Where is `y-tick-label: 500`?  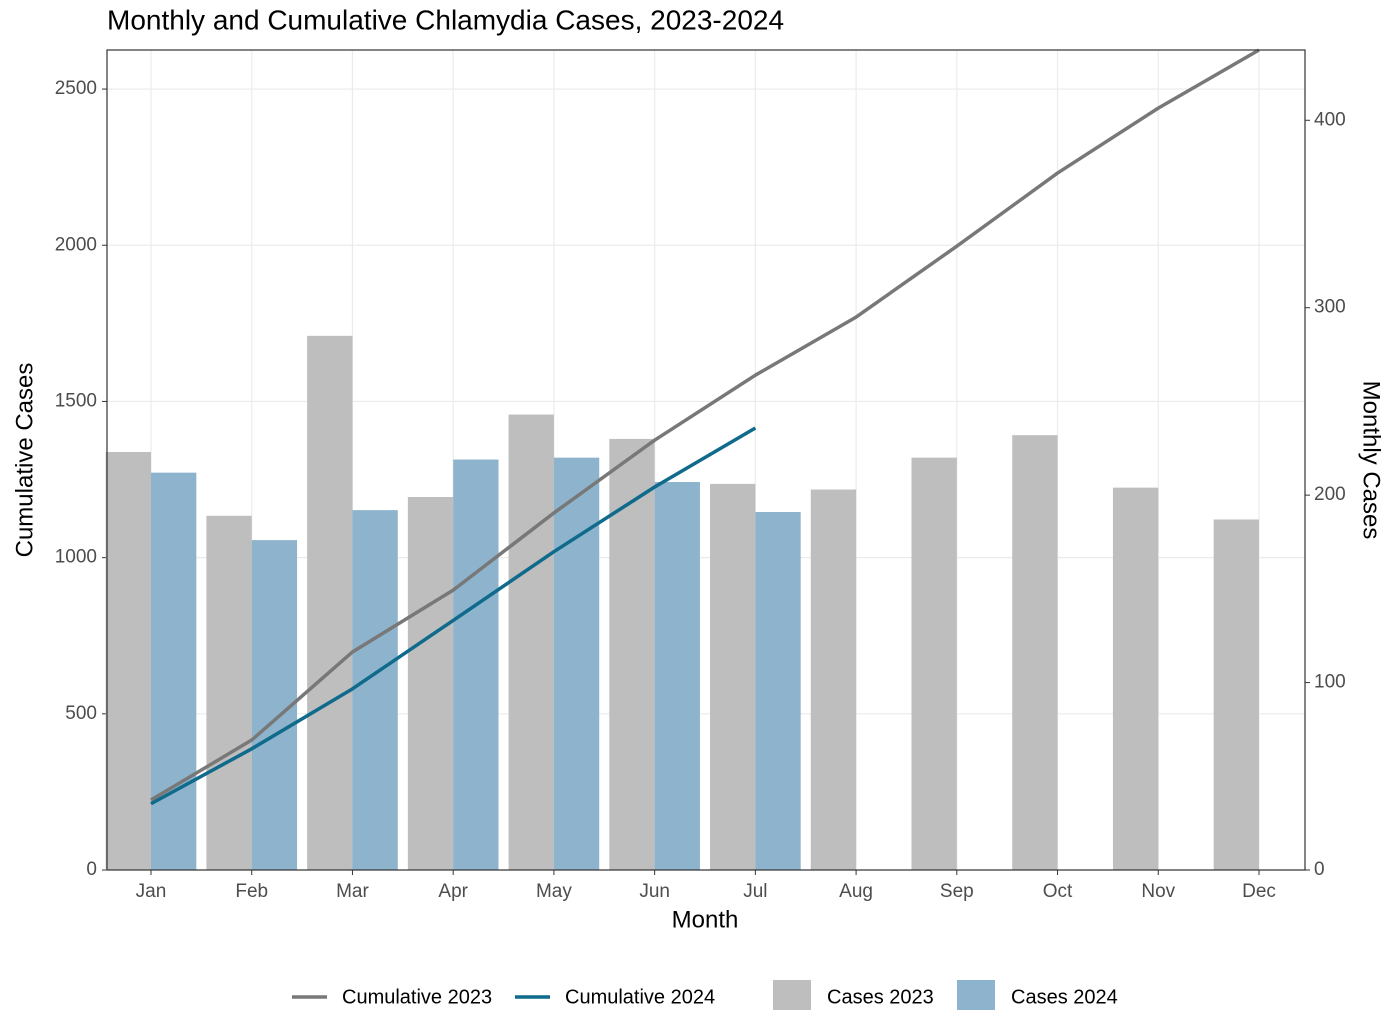
y-tick-label: 500 is located at coordinates (81, 713).